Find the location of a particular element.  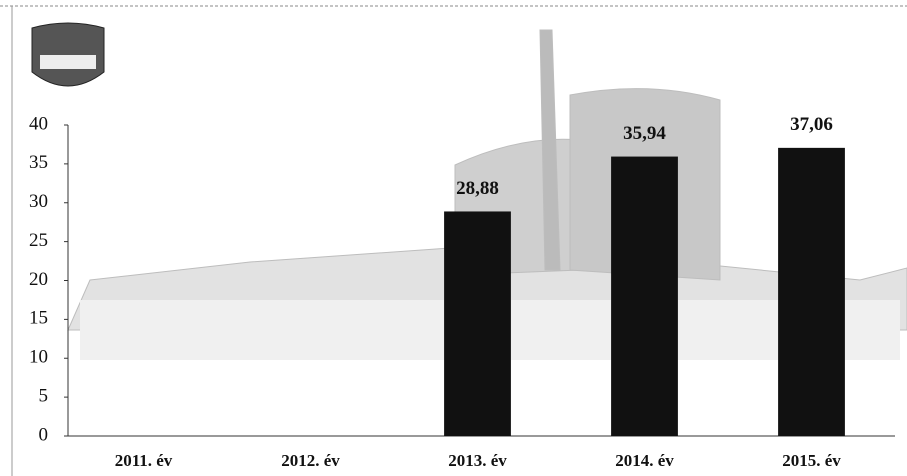

y-tick-label: 0 is located at coordinates (44, 434).